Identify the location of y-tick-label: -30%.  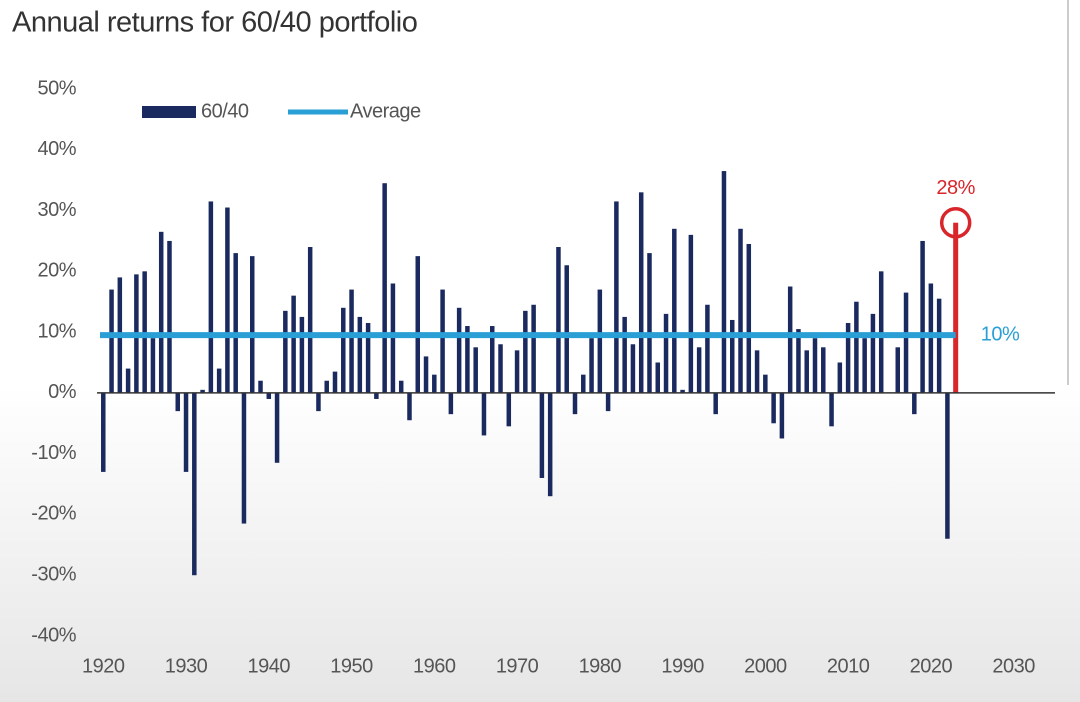
(53, 575).